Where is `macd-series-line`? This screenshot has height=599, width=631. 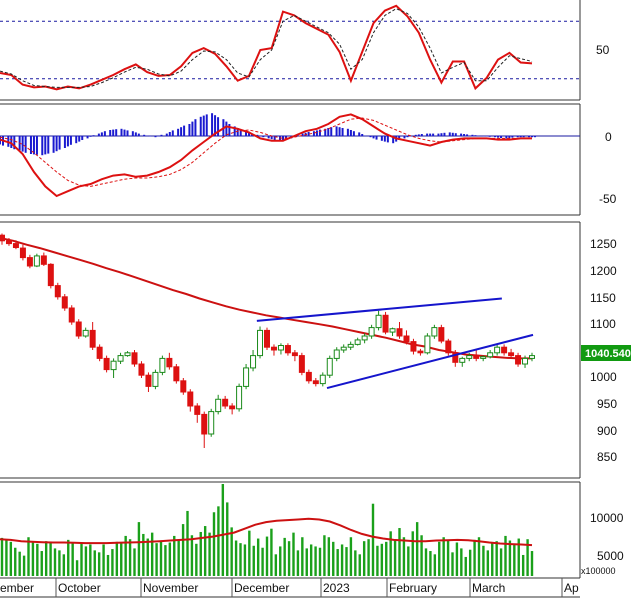 macd-series-line is located at coordinates (266, 152).